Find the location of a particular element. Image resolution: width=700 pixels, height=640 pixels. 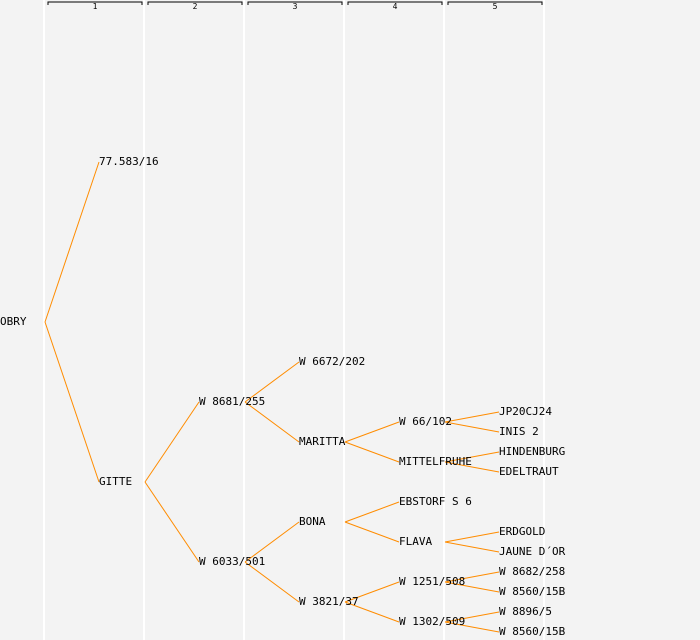

generation-header: 2 is located at coordinates (195, 6).